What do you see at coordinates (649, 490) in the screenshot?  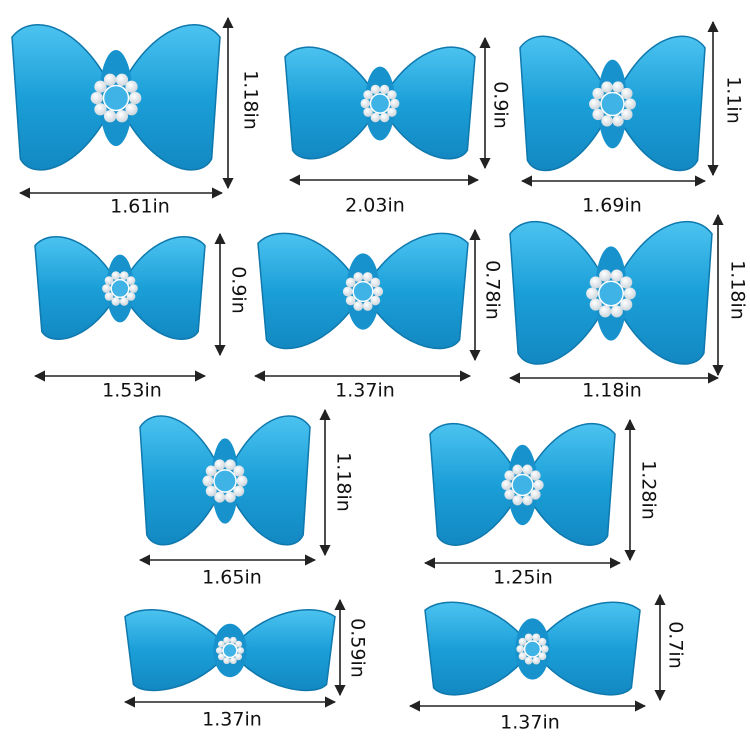 I see `height-label: 1.28in` at bounding box center [649, 490].